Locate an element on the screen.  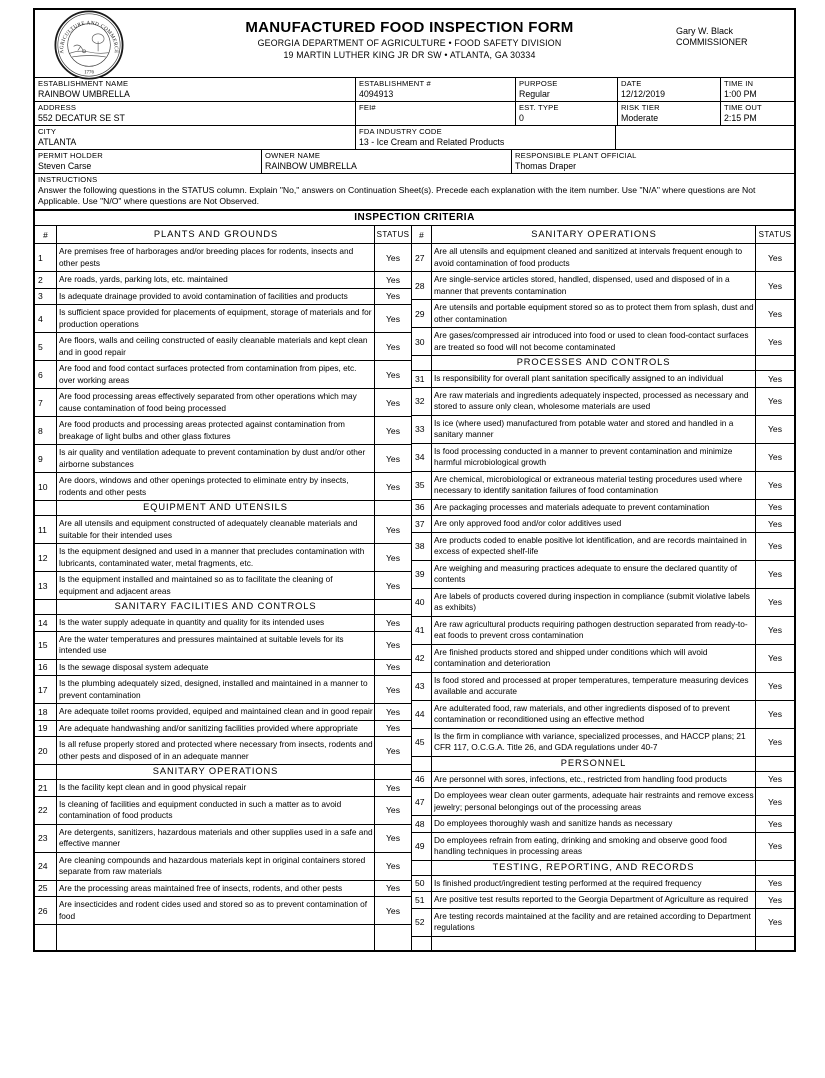
question-number: 45 is located at coordinates (422, 742).